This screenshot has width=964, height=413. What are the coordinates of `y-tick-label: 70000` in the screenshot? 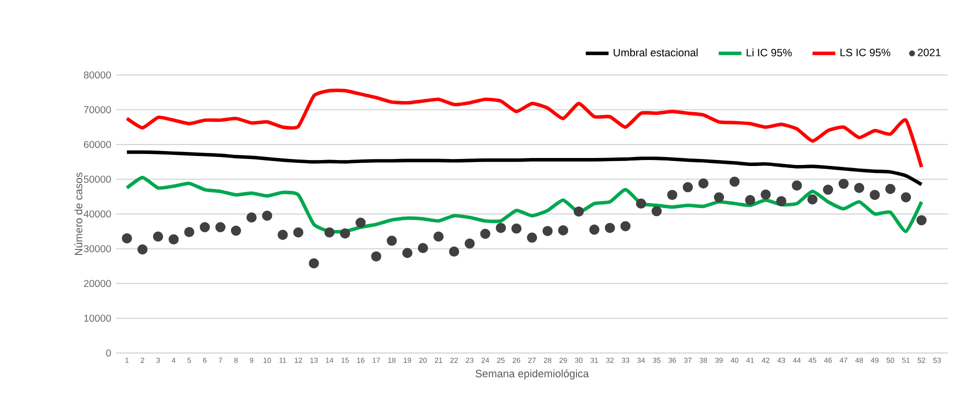 It's located at (97, 110).